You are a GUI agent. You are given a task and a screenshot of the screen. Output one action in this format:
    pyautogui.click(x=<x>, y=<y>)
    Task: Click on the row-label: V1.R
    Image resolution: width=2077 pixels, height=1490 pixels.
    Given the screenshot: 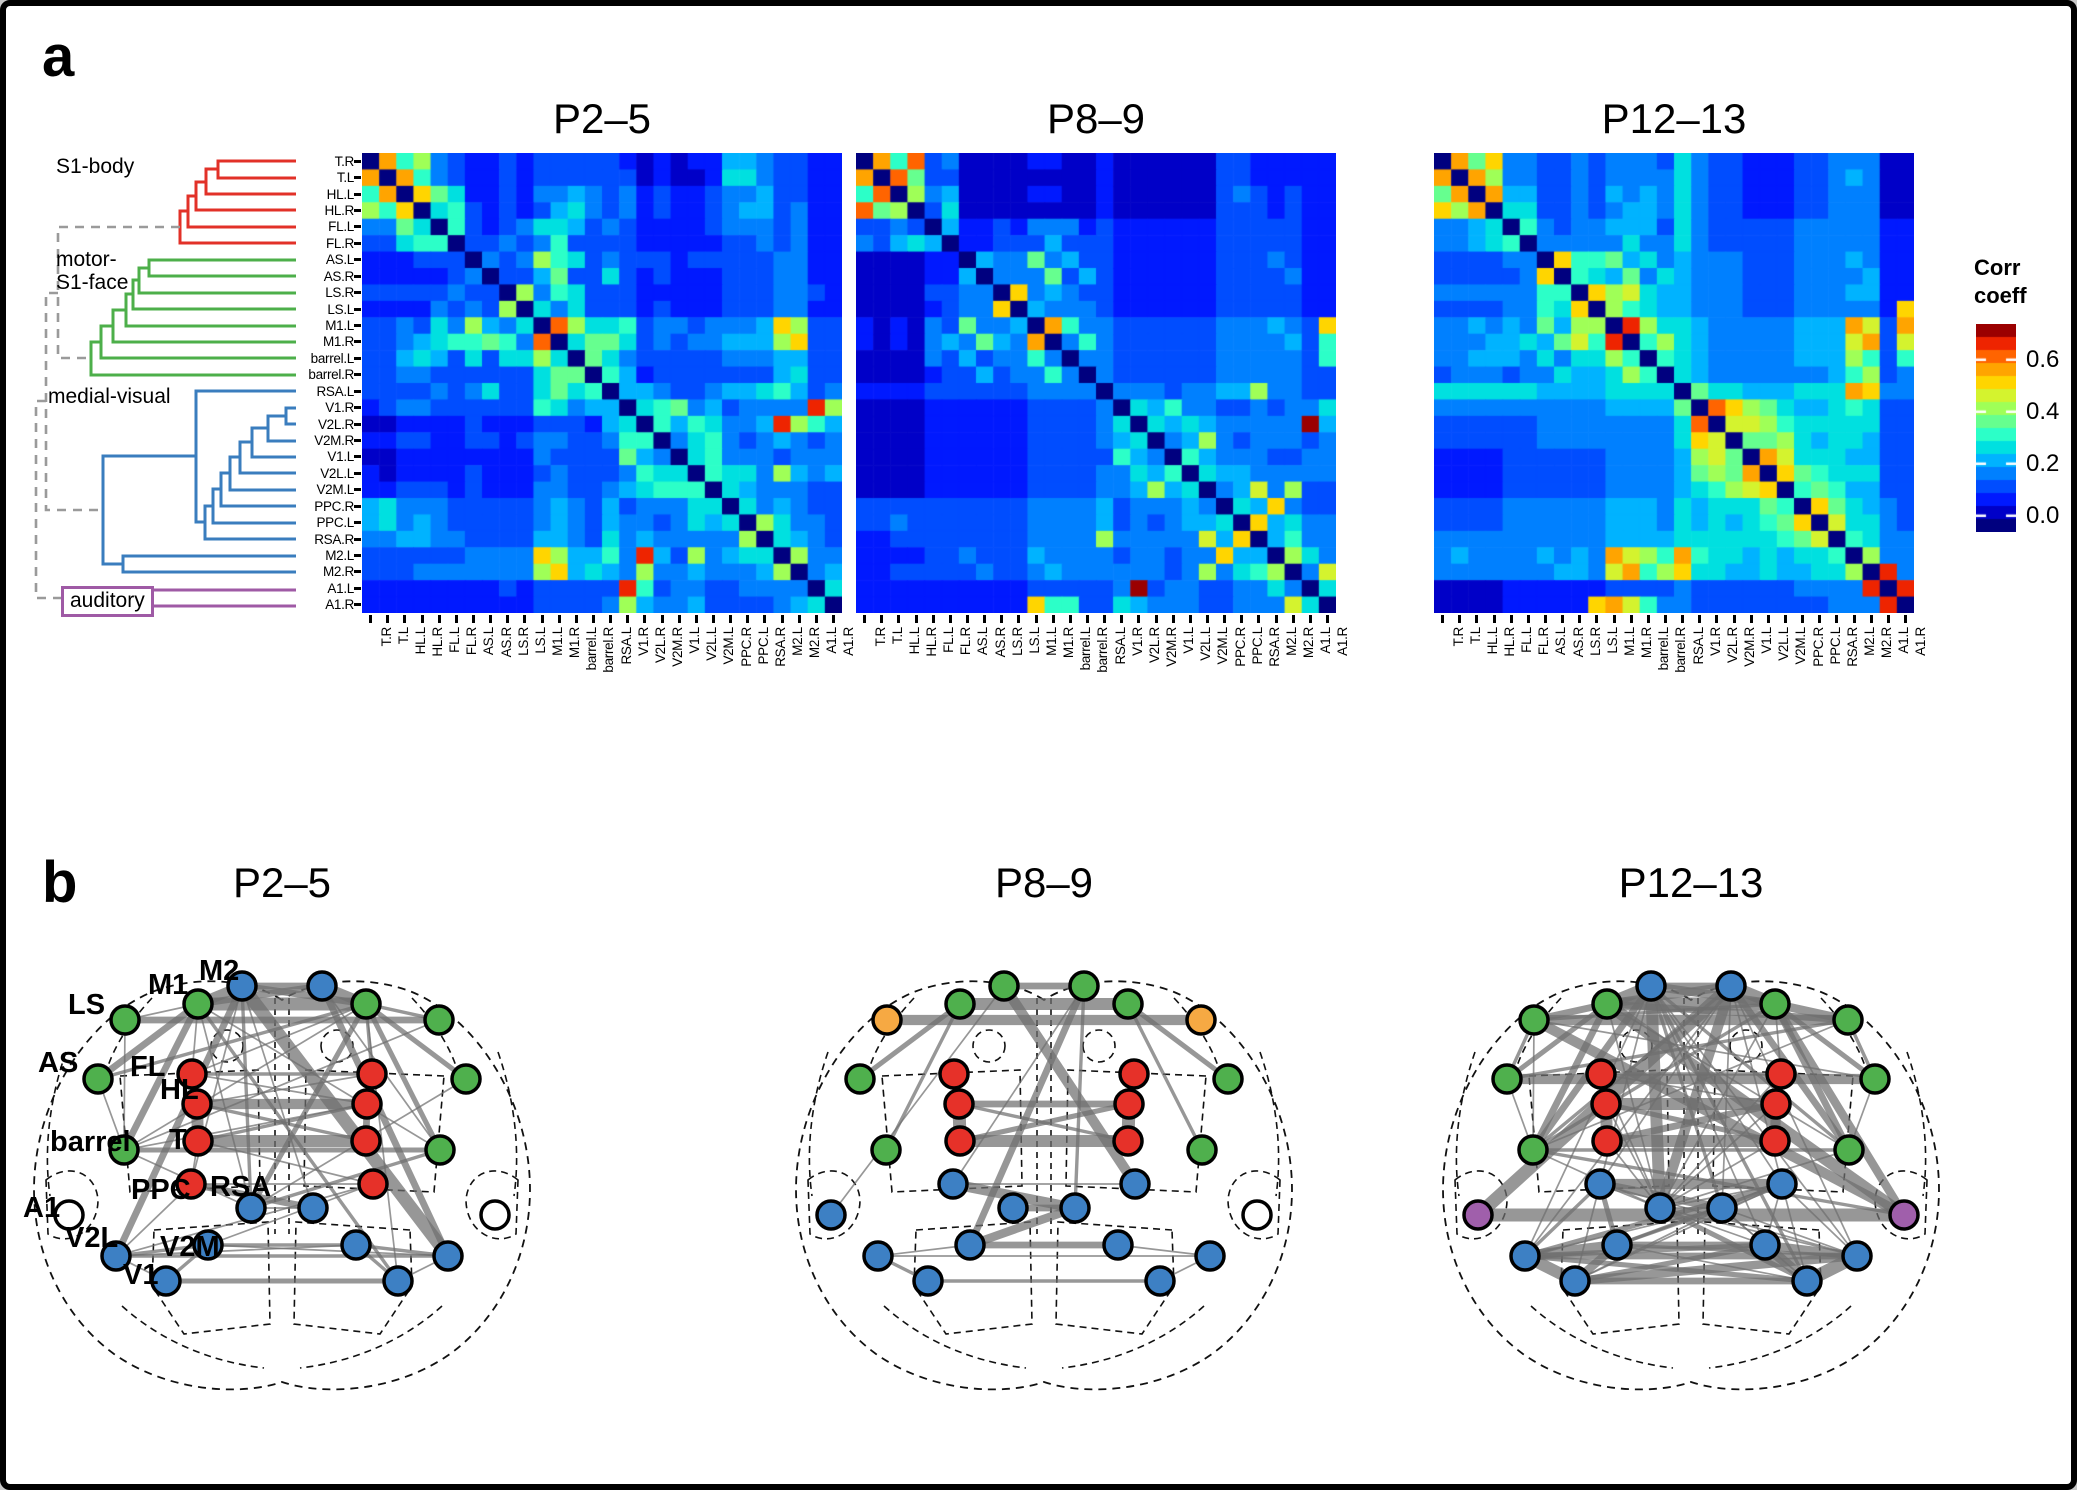 What is the action you would take?
    pyautogui.click(x=339, y=408)
    